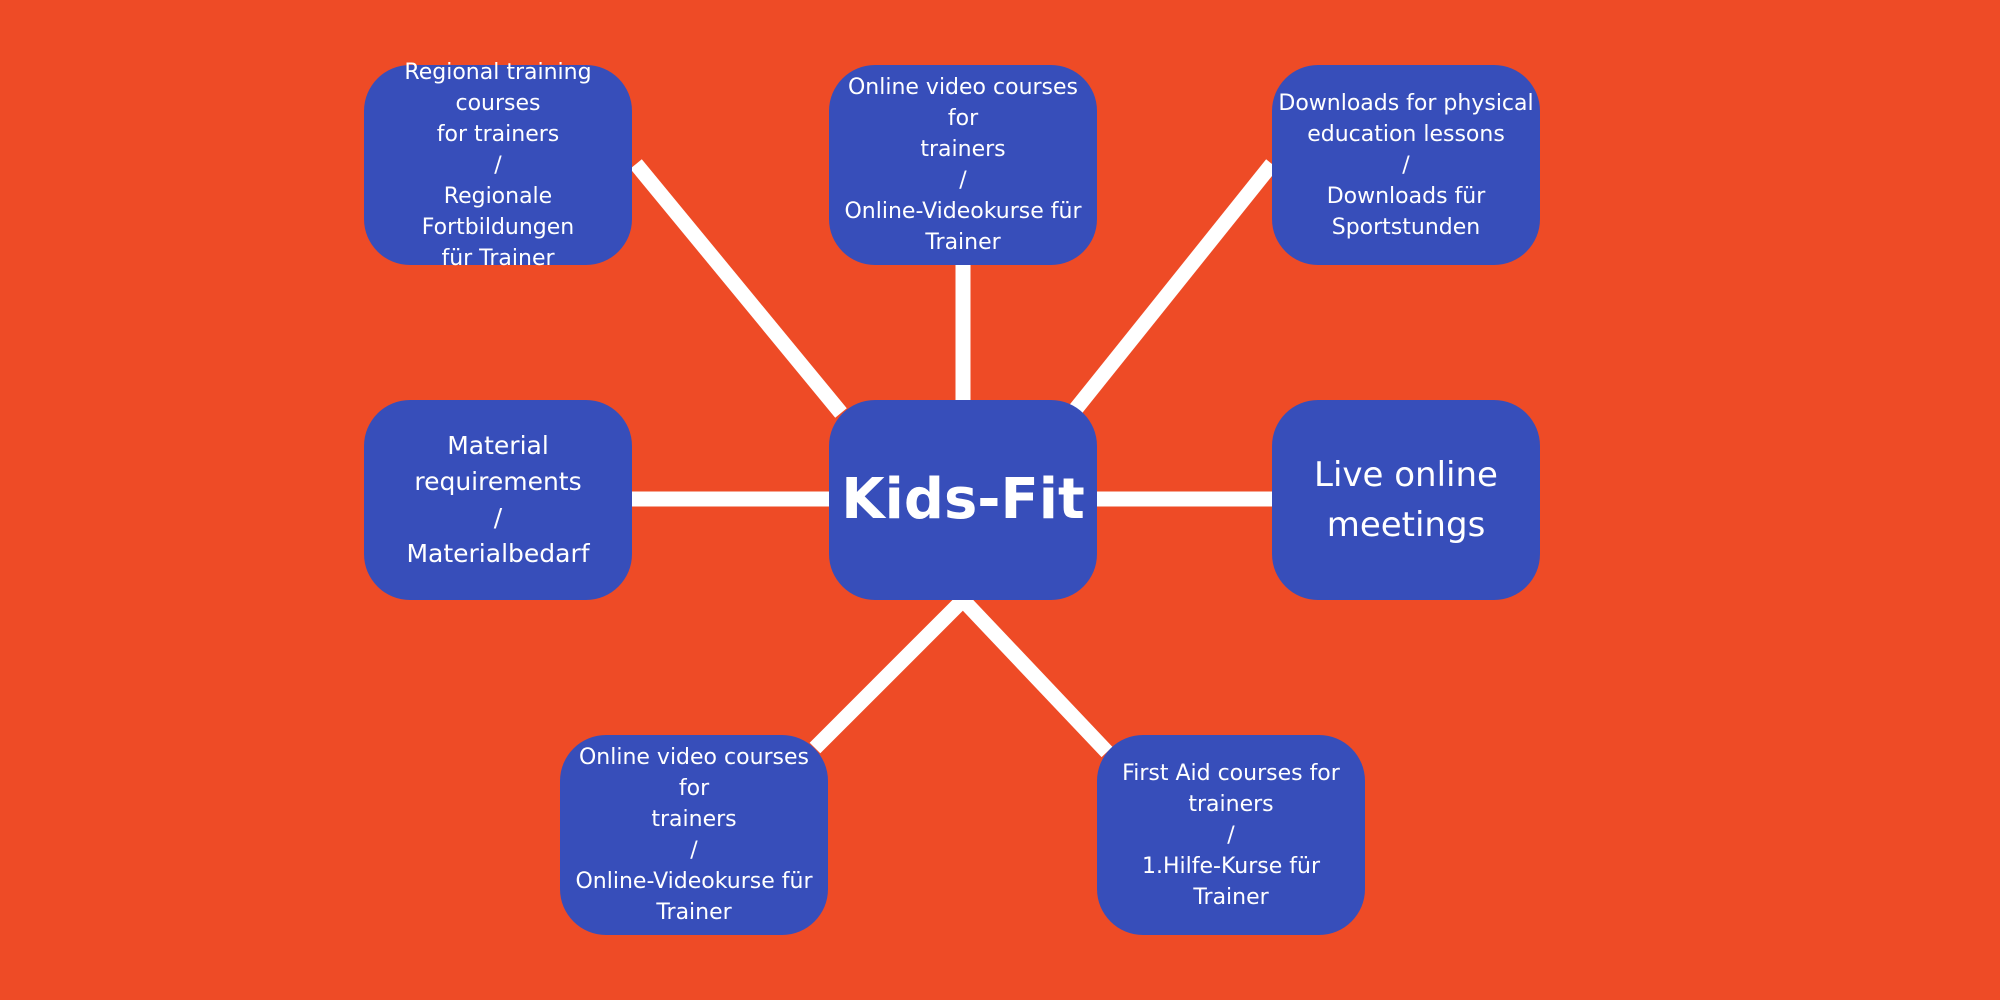  I want to click on center-label: Kids-Fit, so click(963, 499).